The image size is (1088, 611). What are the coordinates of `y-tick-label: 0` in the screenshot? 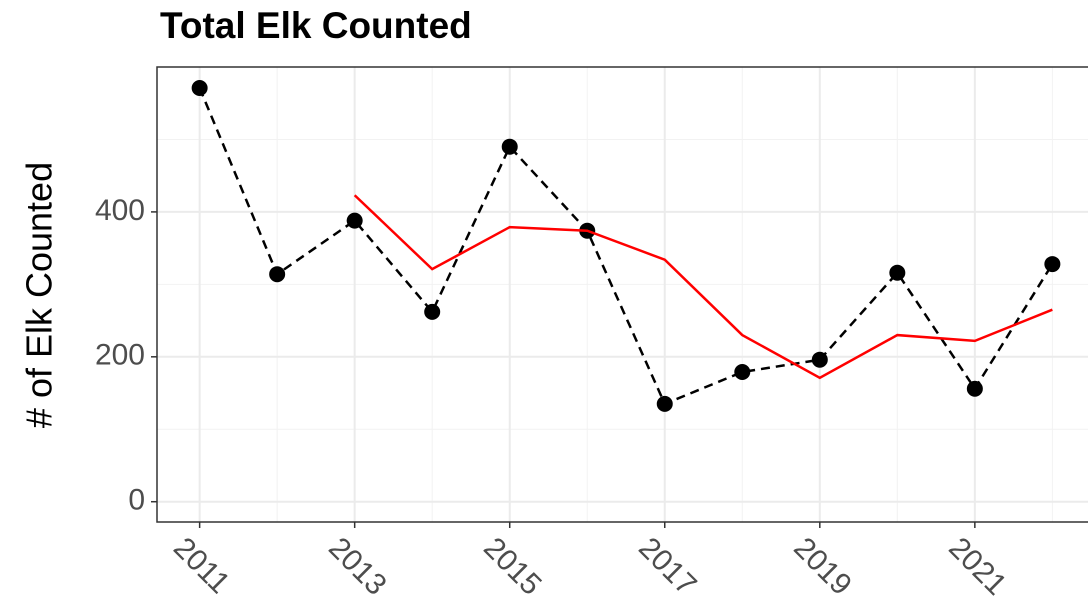 It's located at (136, 500).